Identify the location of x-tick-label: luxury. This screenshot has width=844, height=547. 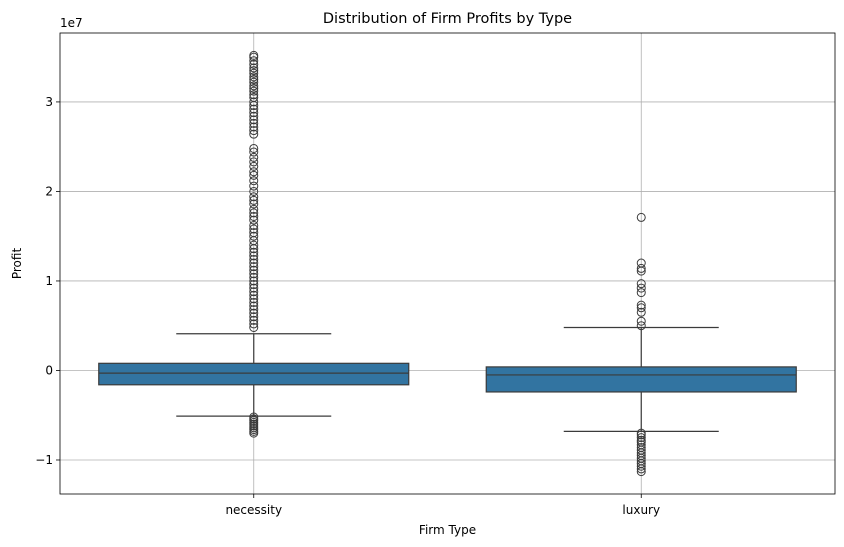
(641, 510).